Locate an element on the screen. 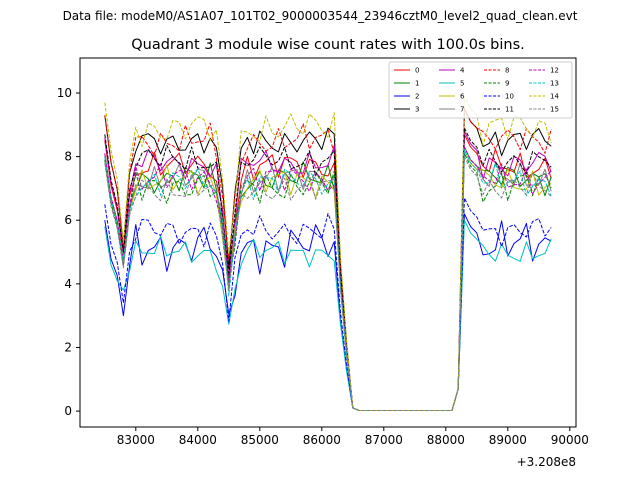 The height and width of the screenshot is (480, 640). legend-label-2: 2 is located at coordinates (417, 97).